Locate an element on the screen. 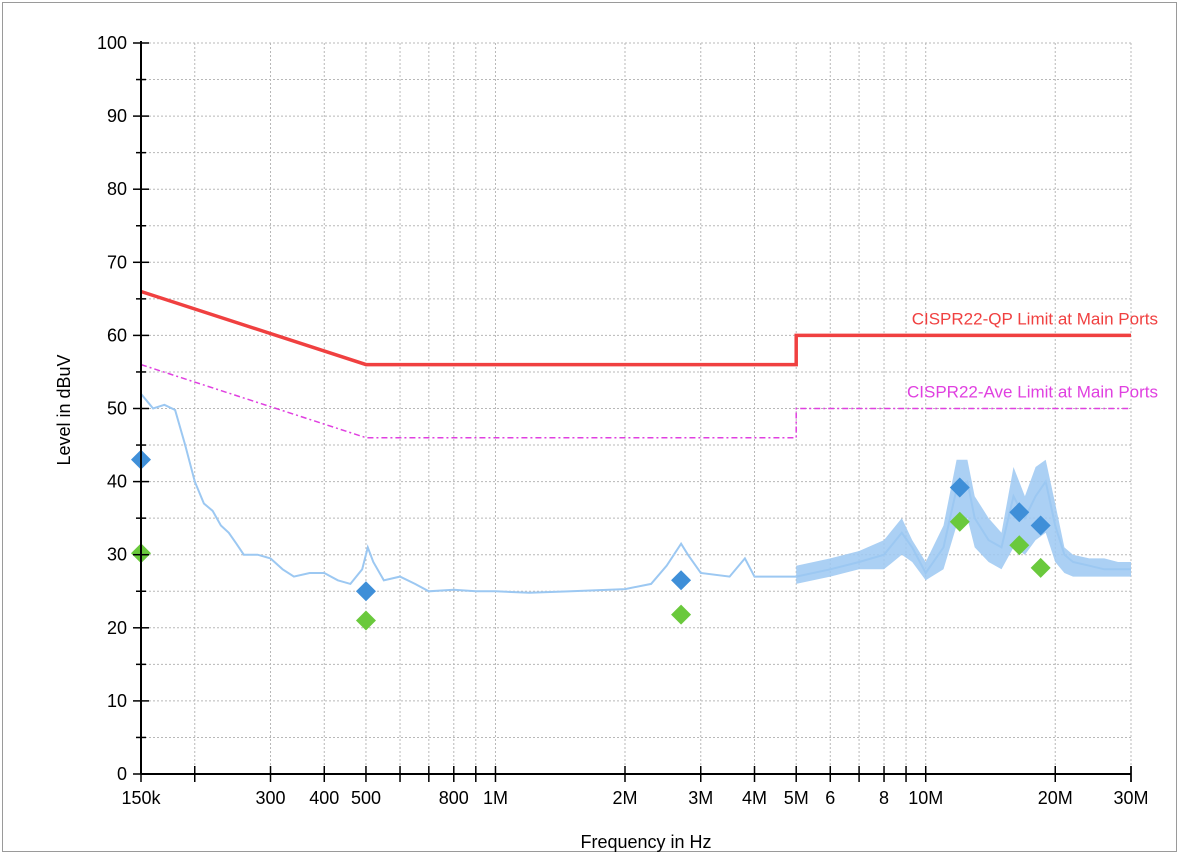  x-tick-label: 1M is located at coordinates (495, 798).